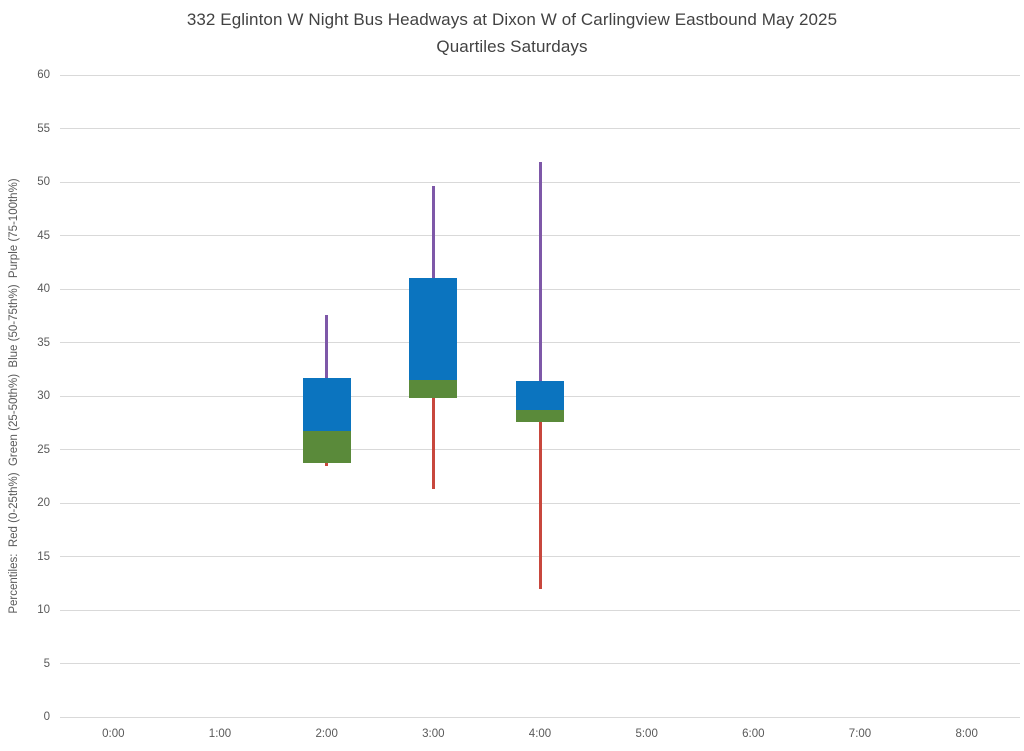  Describe the element at coordinates (540, 415) in the screenshot. I see `box-400-lower-box-green` at that location.